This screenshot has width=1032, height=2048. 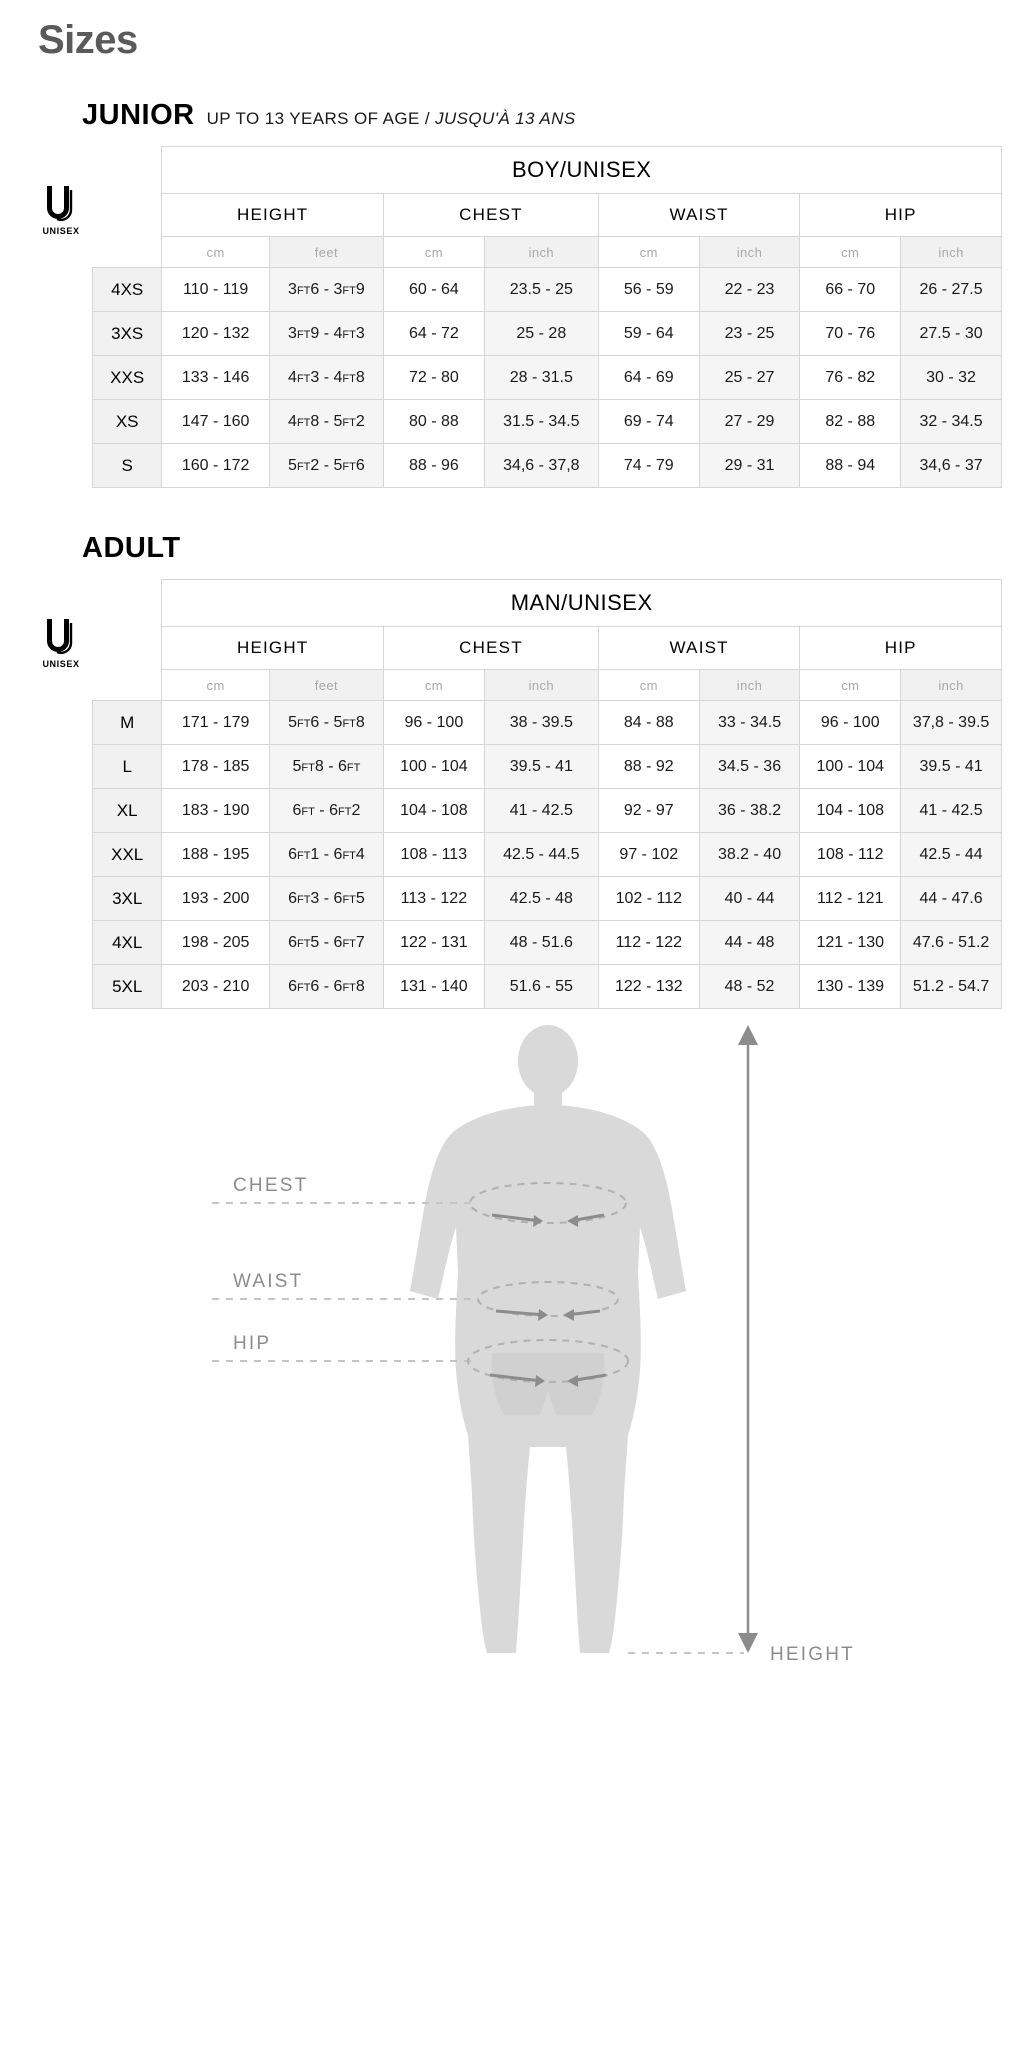 What do you see at coordinates (749, 986) in the screenshot?
I see `cell-waist-in: 48 - 52` at bounding box center [749, 986].